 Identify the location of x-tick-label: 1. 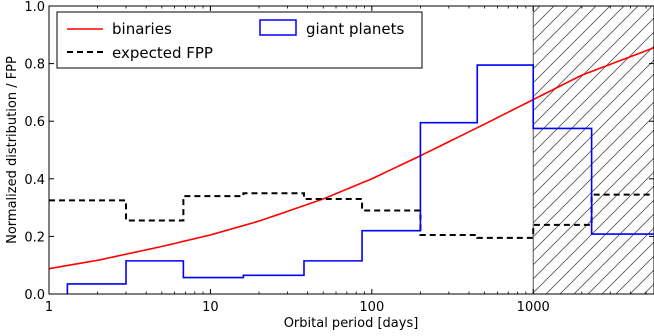
(49, 307).